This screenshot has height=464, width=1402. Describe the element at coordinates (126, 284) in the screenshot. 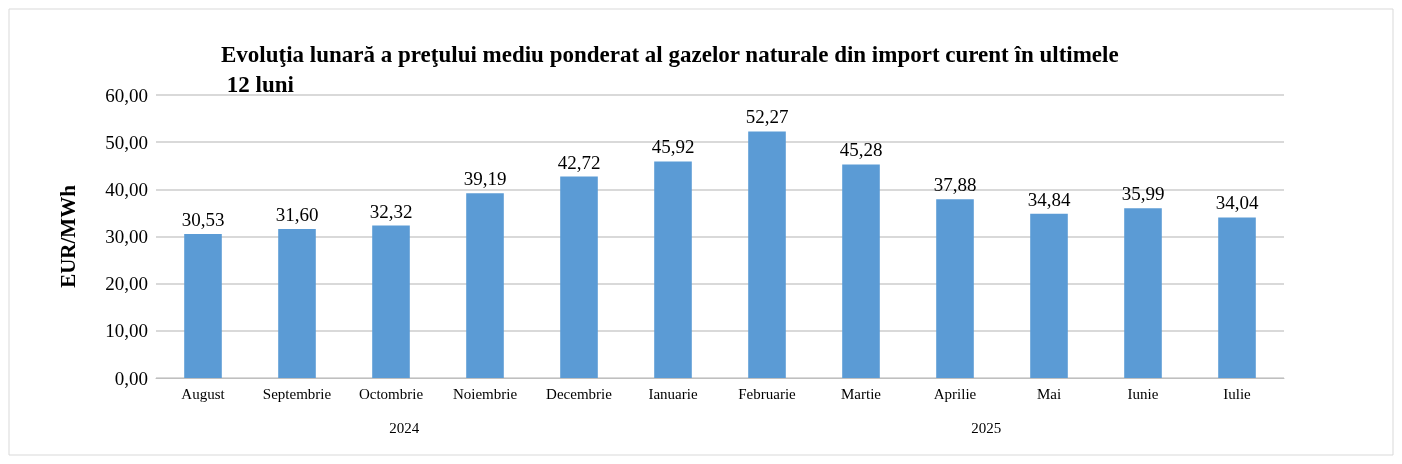

I see `y-tick-label: 20,00` at that location.